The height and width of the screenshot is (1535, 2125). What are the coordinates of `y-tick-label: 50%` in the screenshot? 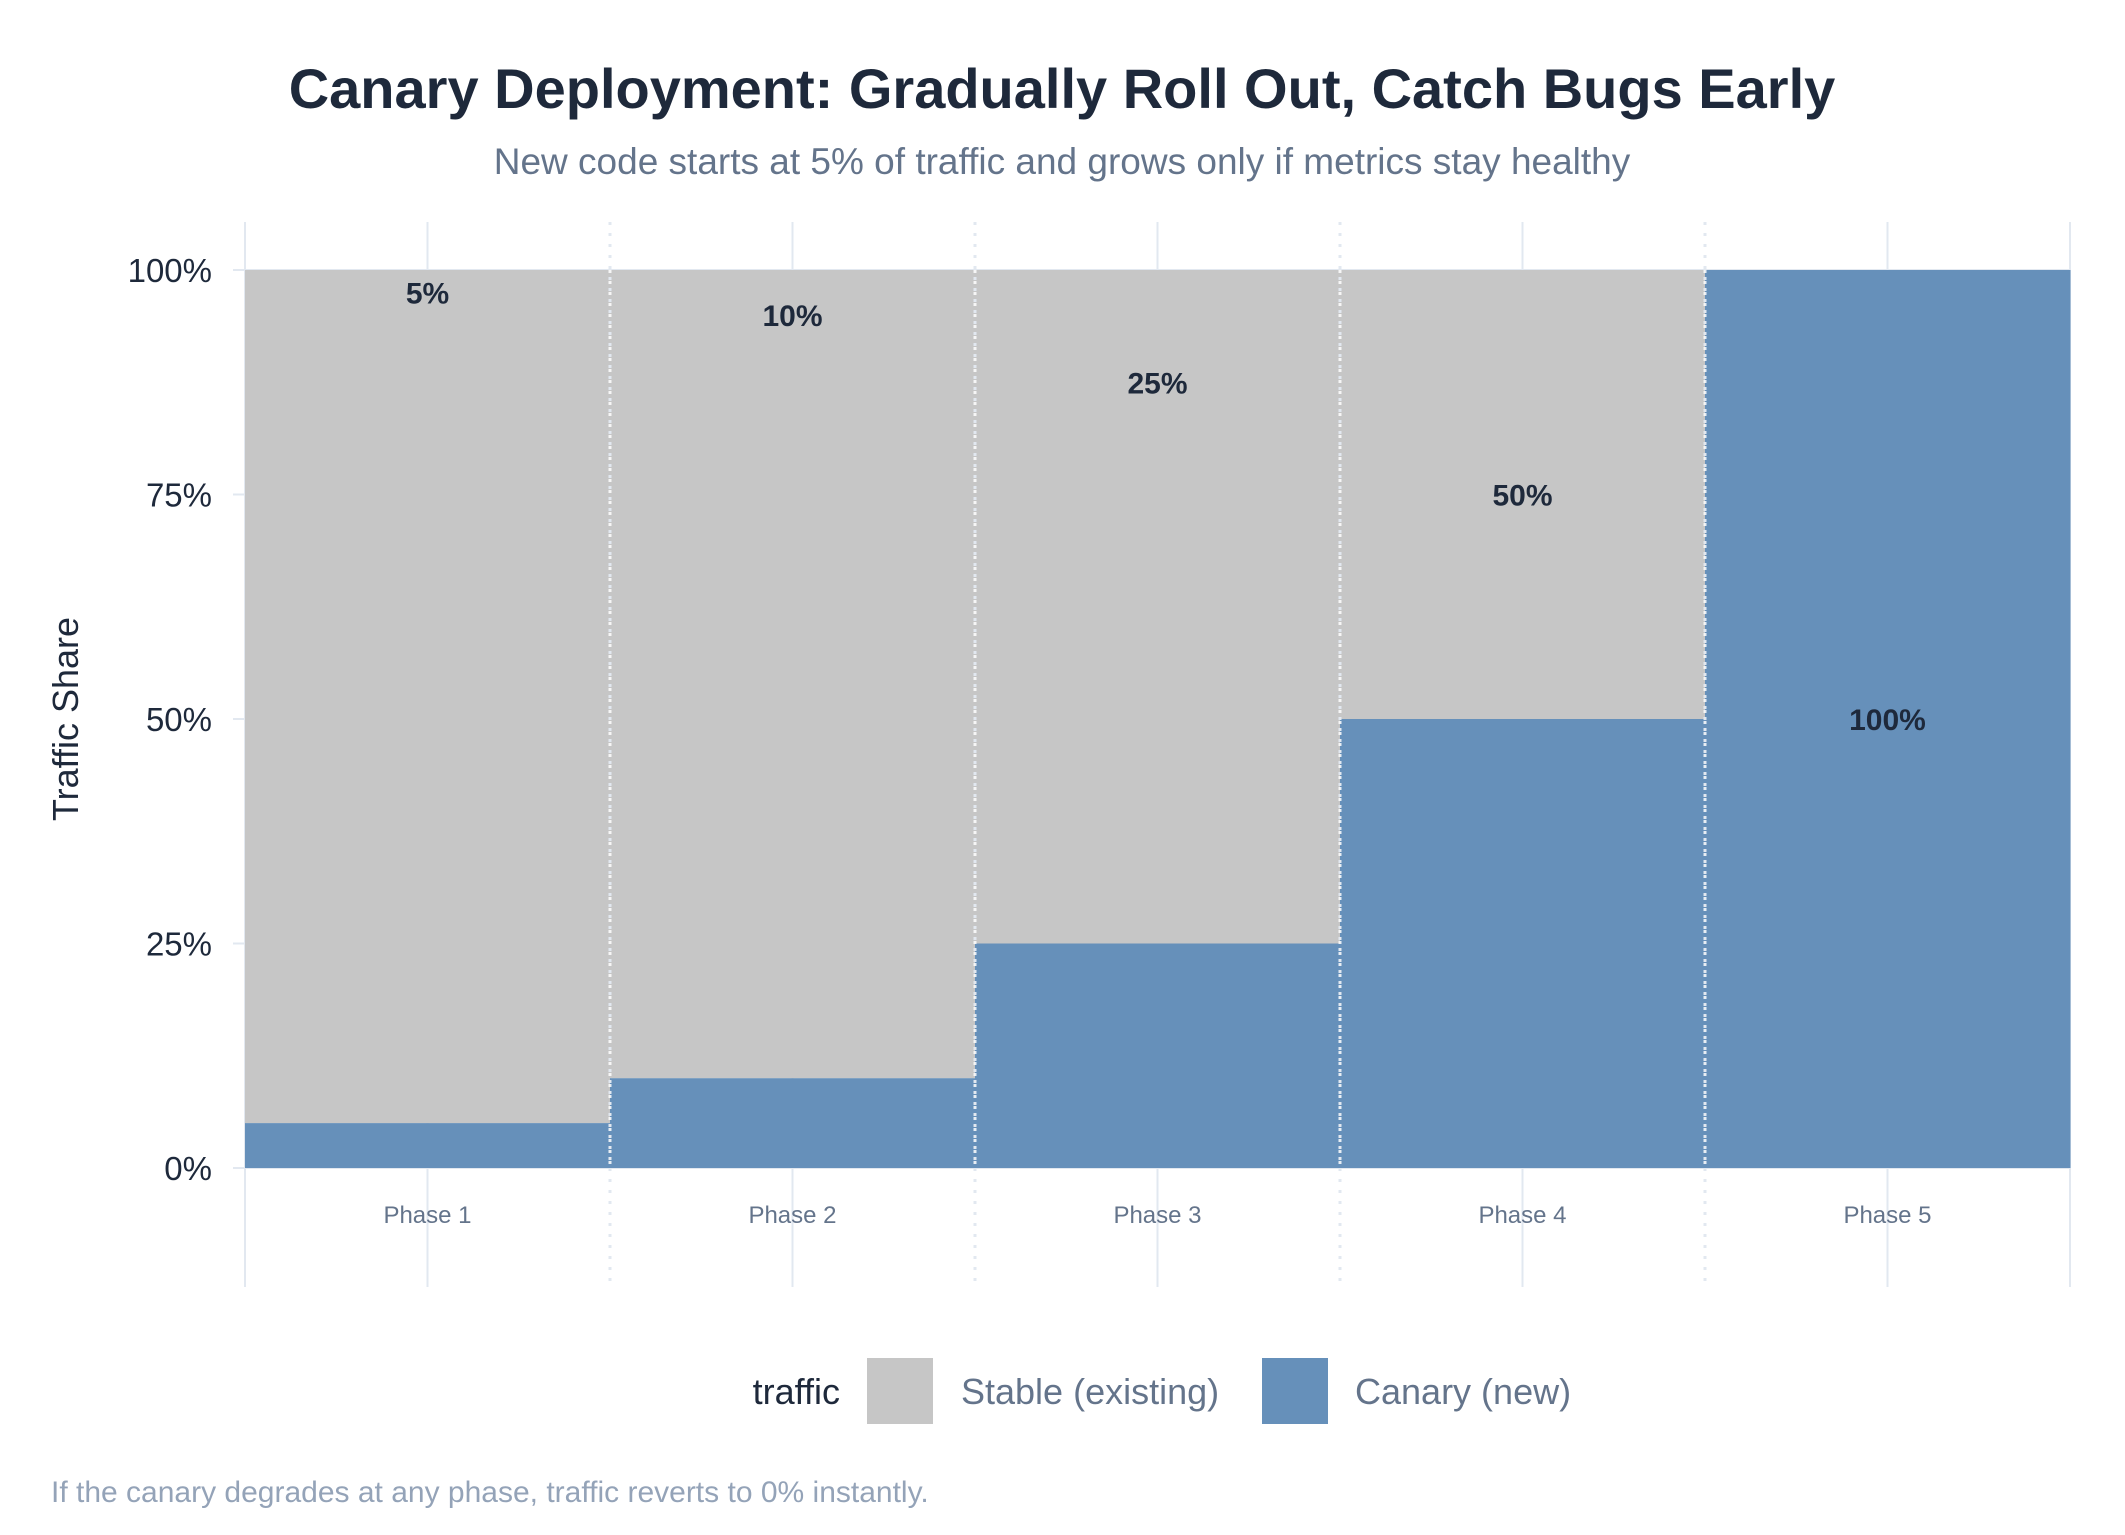 It's located at (179, 719).